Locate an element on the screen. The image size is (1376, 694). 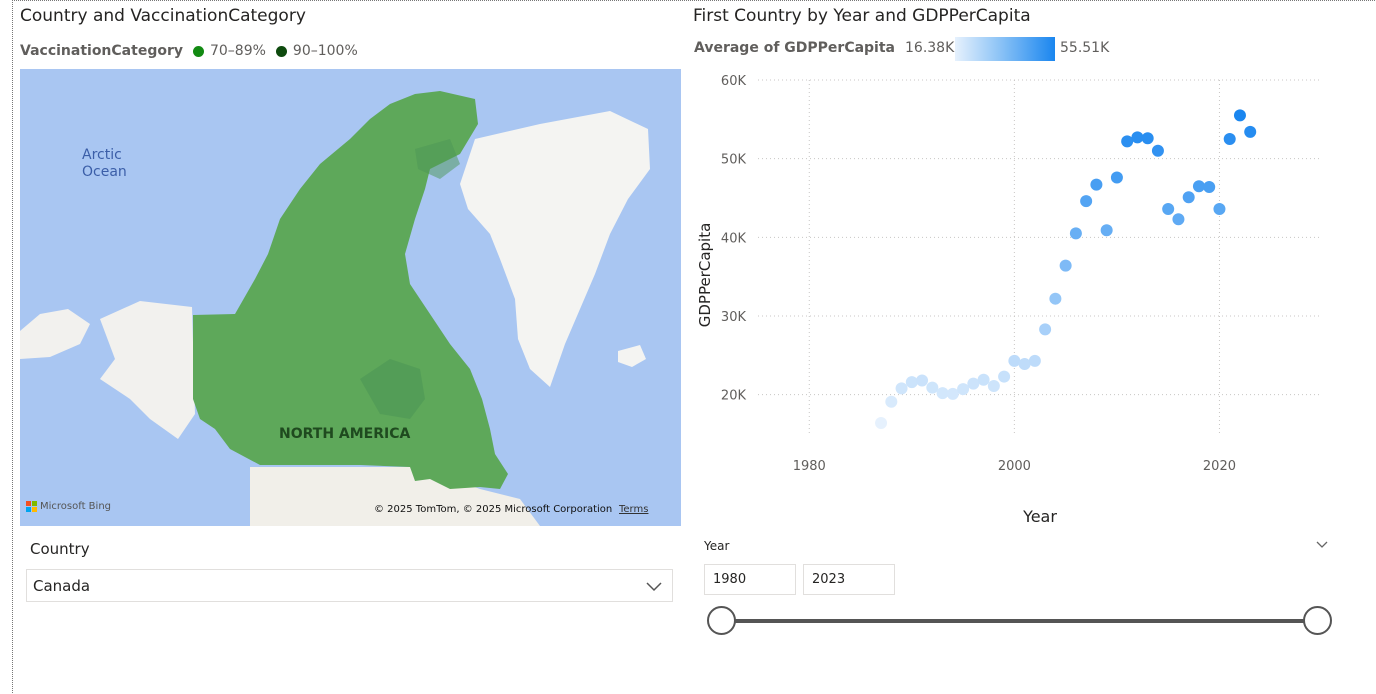
year-from-input: 1980 is located at coordinates (750, 579).